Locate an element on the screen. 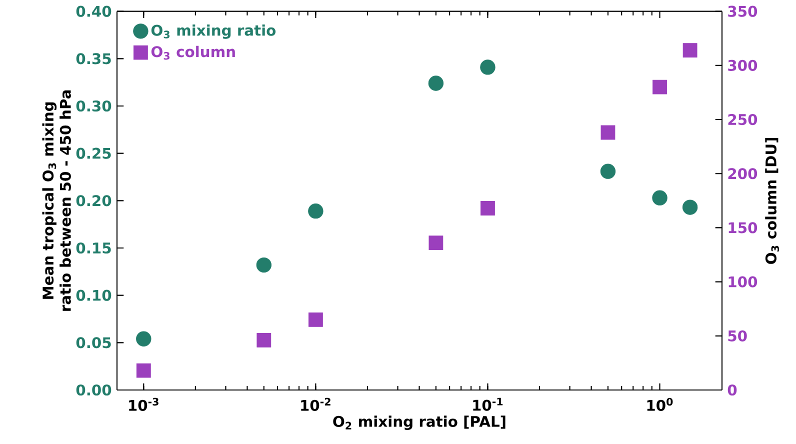 This screenshot has width=796, height=444. y-tick-label: 0.40 is located at coordinates (94, 11).